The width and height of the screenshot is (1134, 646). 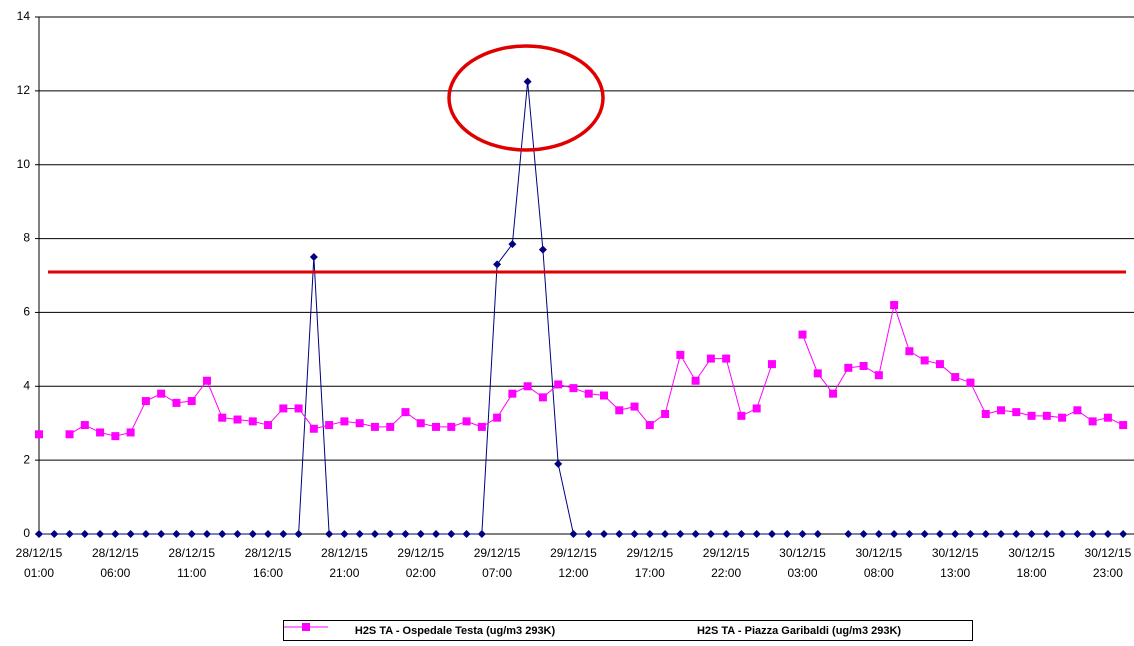 I want to click on x-tick-label: 28/12/15 21:00, so click(x=344, y=563).